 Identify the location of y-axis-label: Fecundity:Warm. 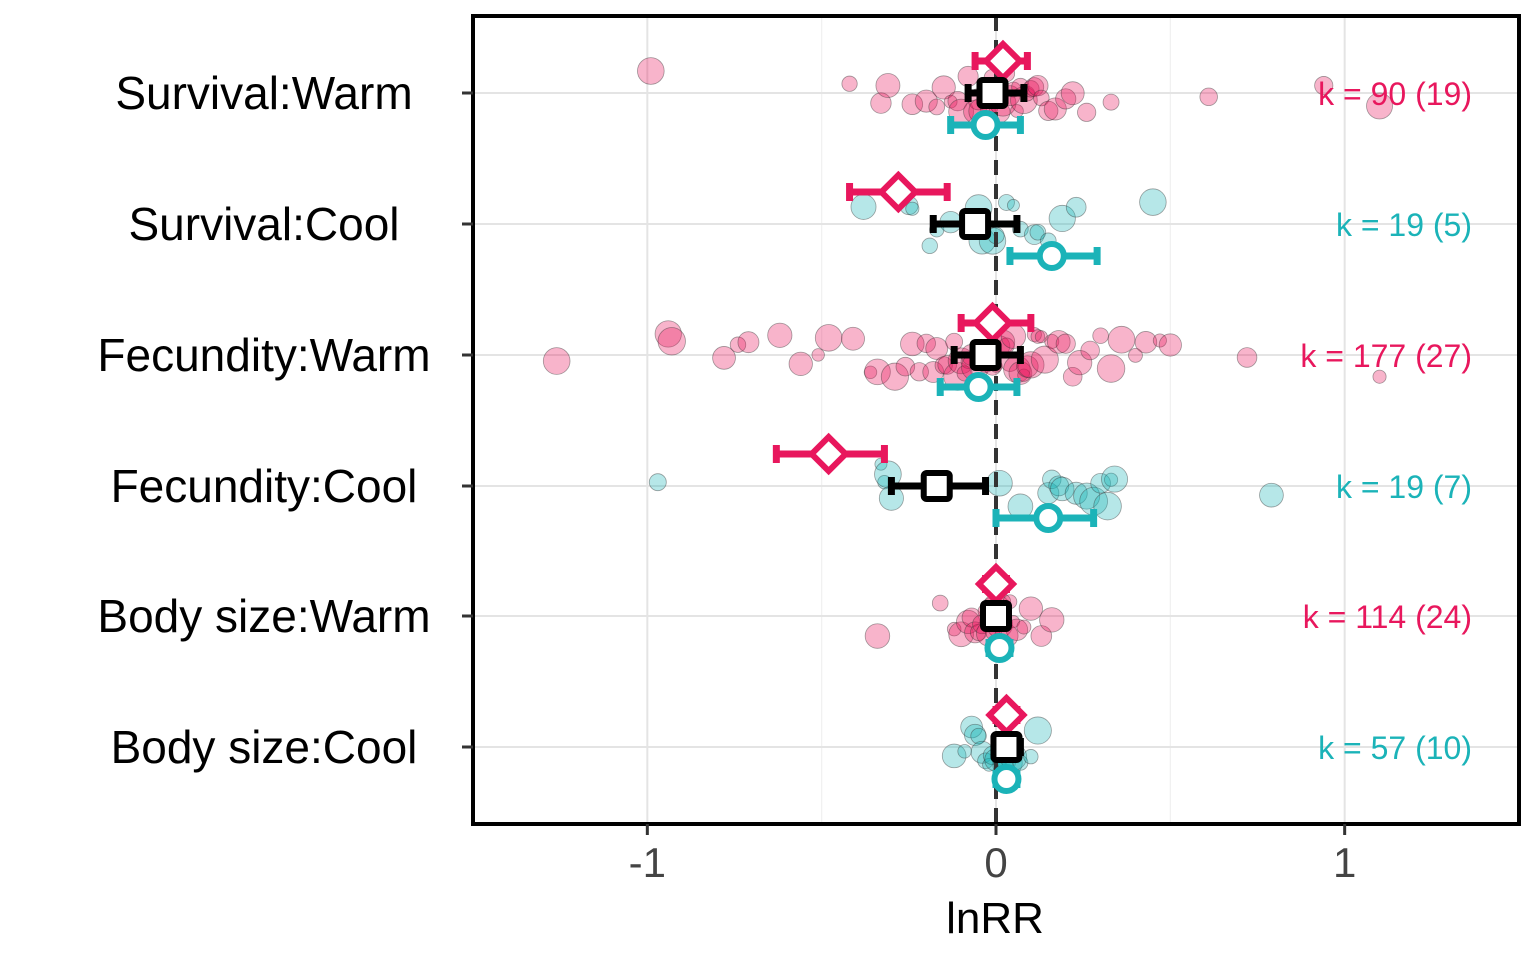
(263, 355).